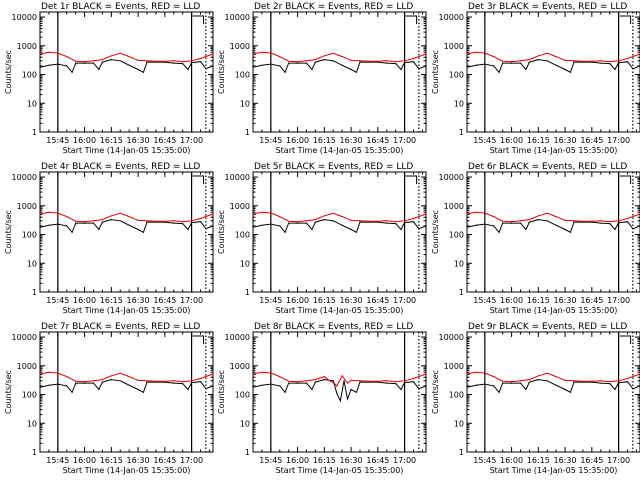 The height and width of the screenshot is (480, 640). I want to click on panel-title: Det 5r BLACK = Events, RED = LLD, so click(333, 167).